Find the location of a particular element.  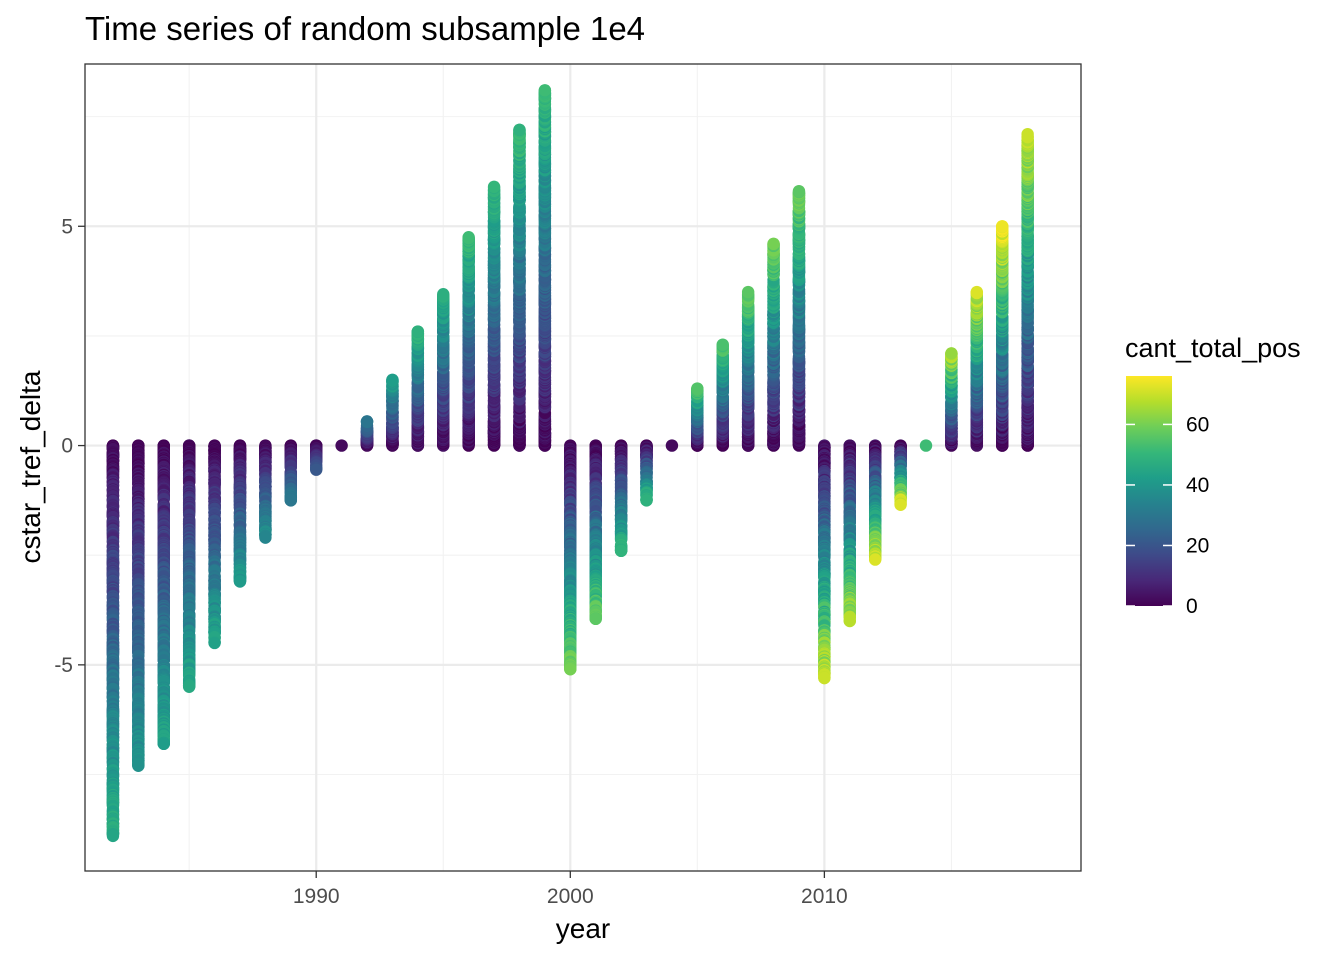

year-column-1985 is located at coordinates (189, 566).